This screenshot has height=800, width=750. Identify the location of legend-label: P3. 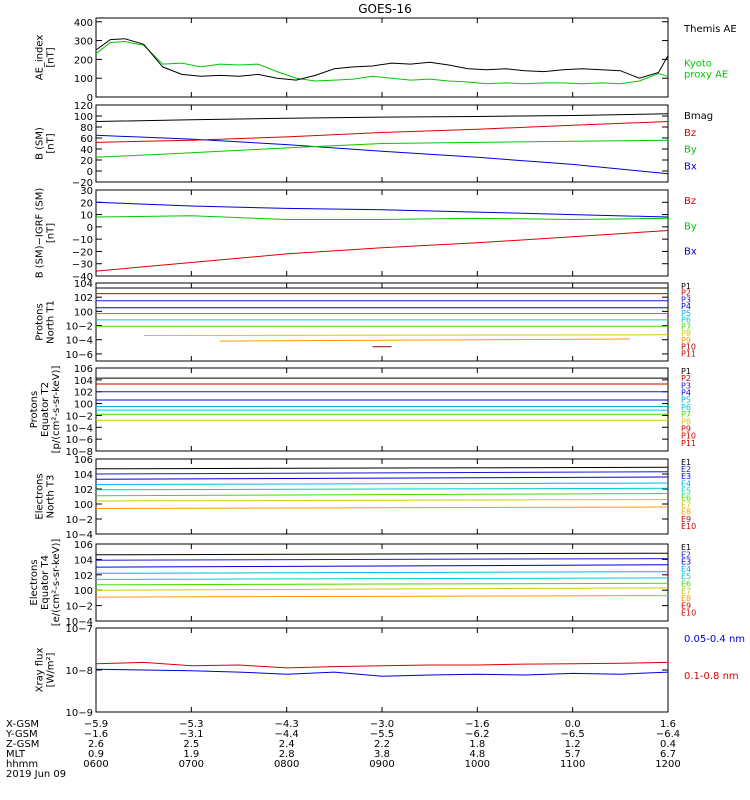
(686, 385).